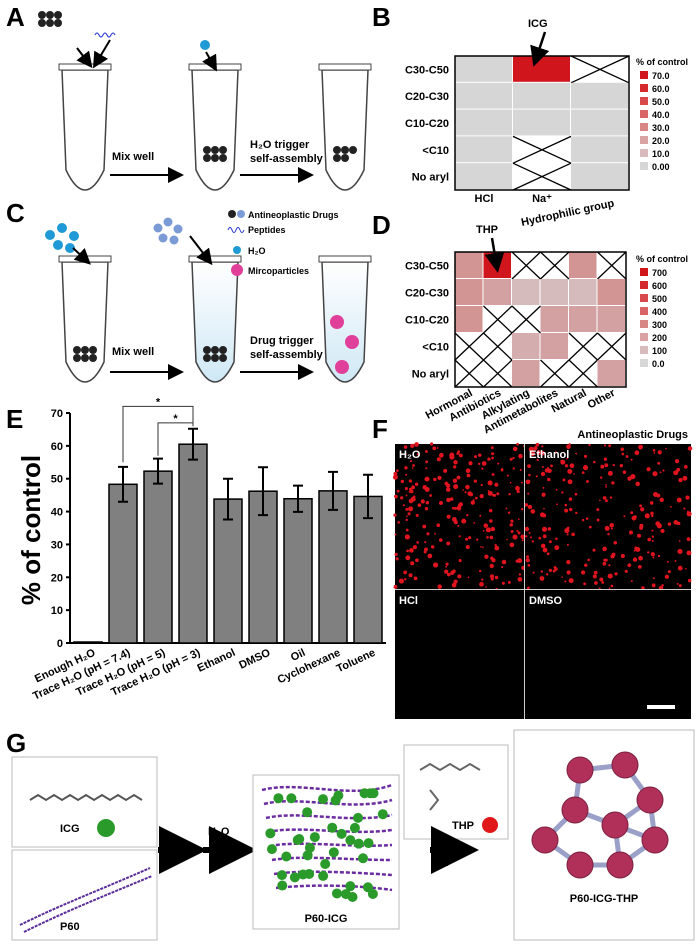 The width and height of the screenshot is (698, 947). What do you see at coordinates (331, 845) in the screenshot?
I see `peptide-helix` at bounding box center [331, 845].